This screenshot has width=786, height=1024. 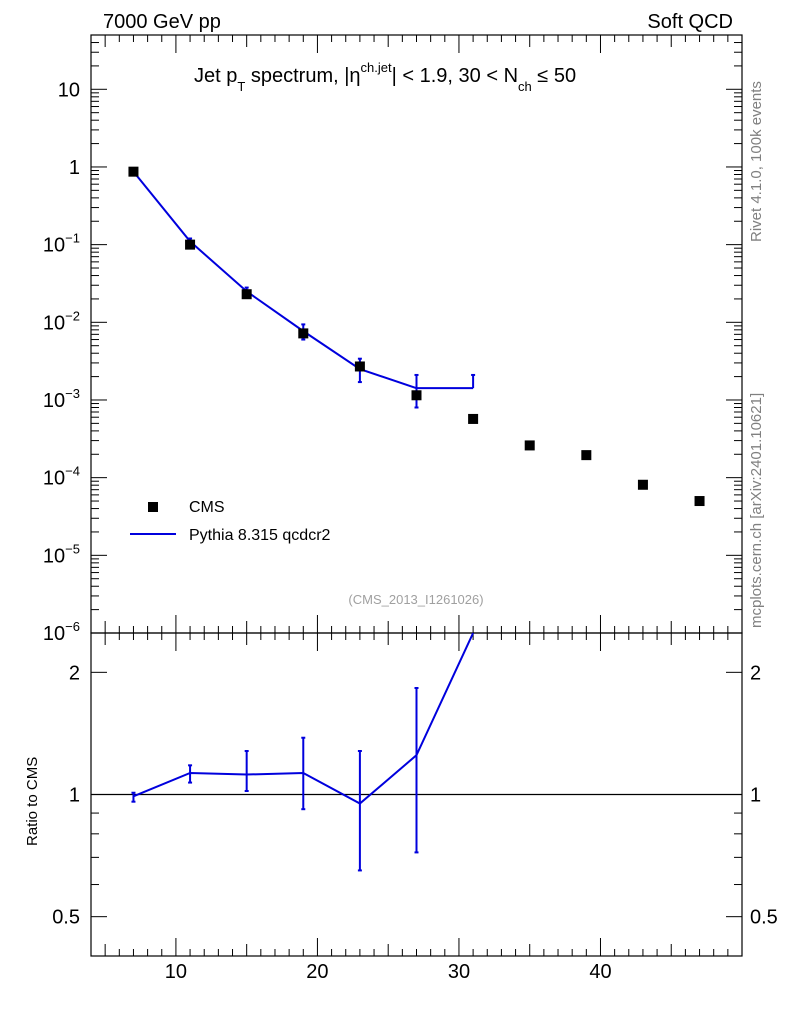 I want to click on ratio-ytick-label-right: 2, so click(x=755, y=673).